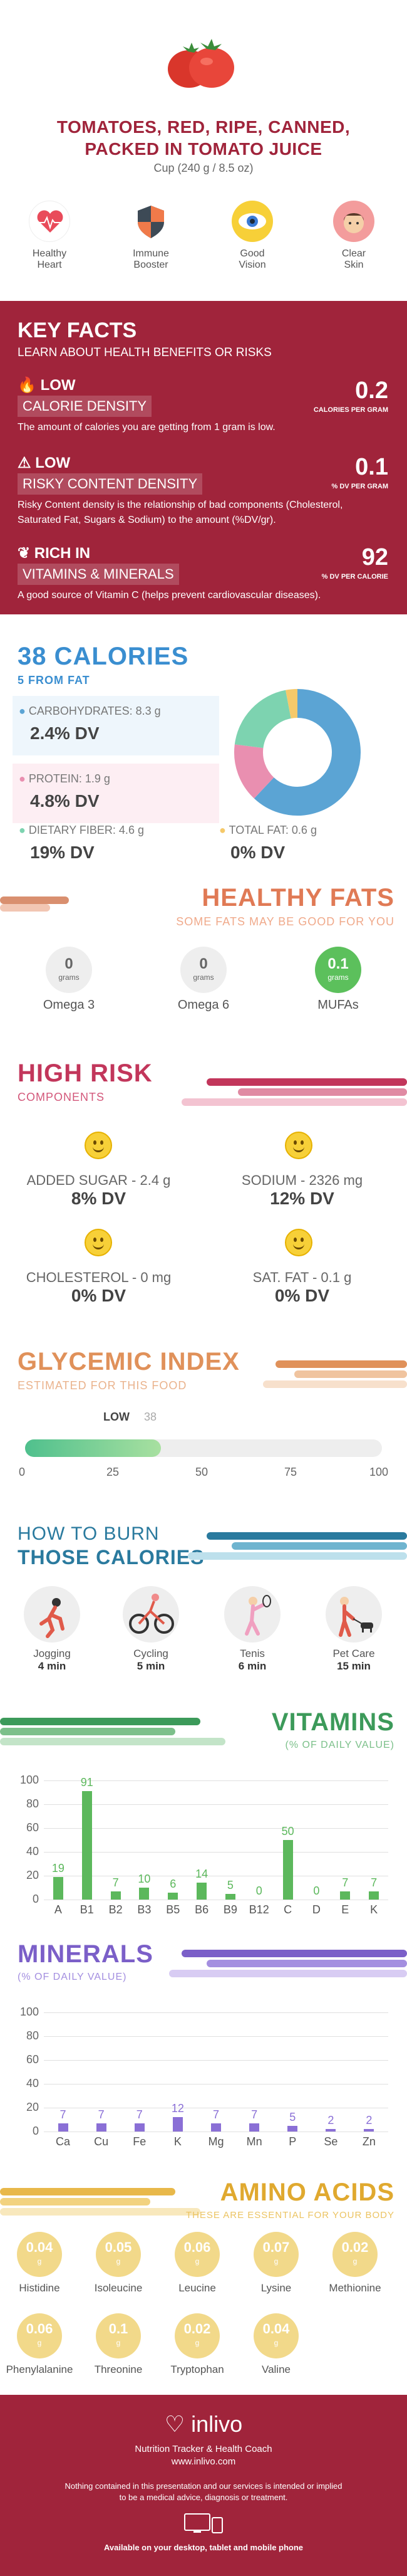 The width and height of the screenshot is (407, 2576). What do you see at coordinates (252, 1614) in the screenshot?
I see `tennis-icon` at bounding box center [252, 1614].